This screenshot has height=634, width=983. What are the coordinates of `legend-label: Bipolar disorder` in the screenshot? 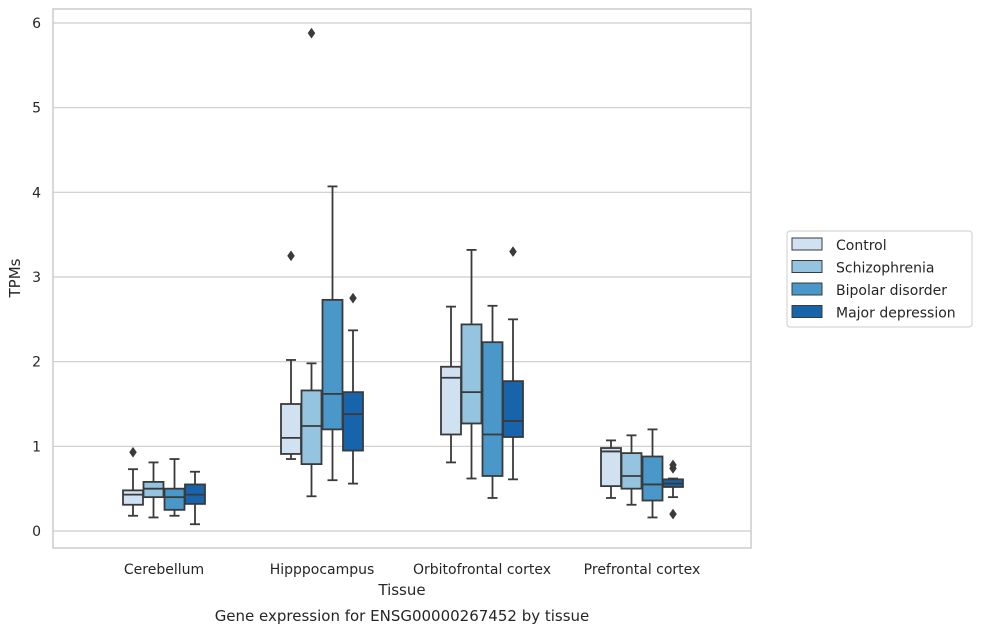 It's located at (891, 291).